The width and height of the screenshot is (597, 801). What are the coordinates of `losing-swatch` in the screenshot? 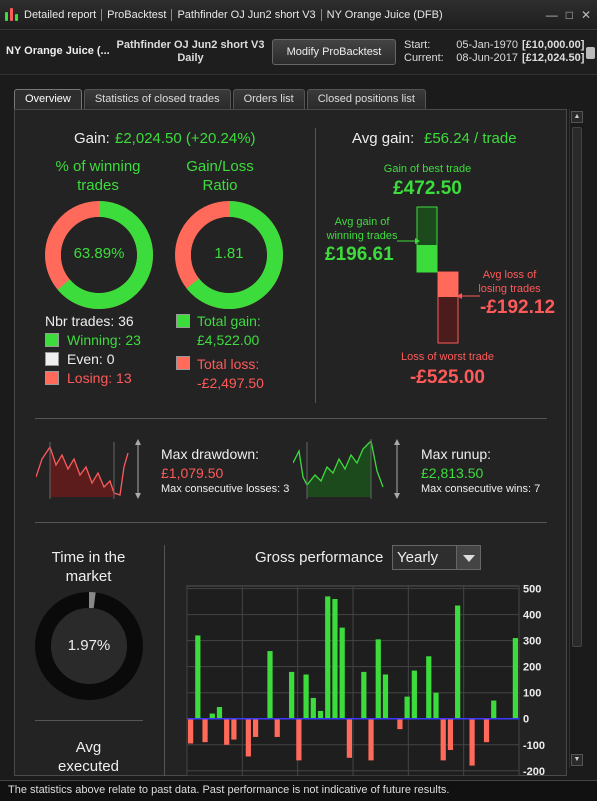 It's located at (52, 378).